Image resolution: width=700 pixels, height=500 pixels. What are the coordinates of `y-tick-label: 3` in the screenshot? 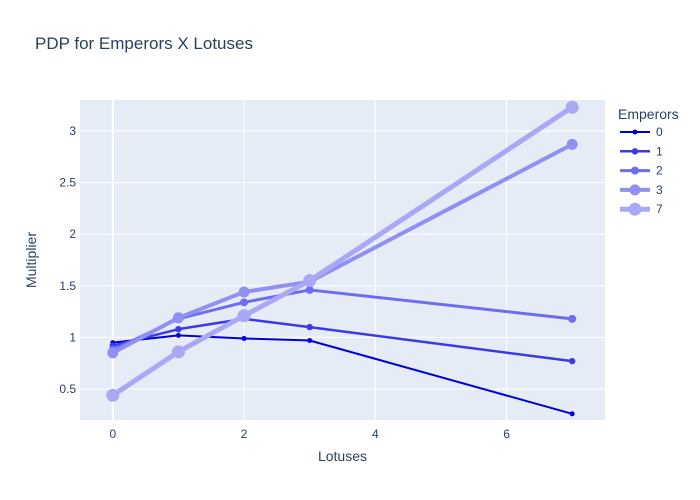 It's located at (72, 131).